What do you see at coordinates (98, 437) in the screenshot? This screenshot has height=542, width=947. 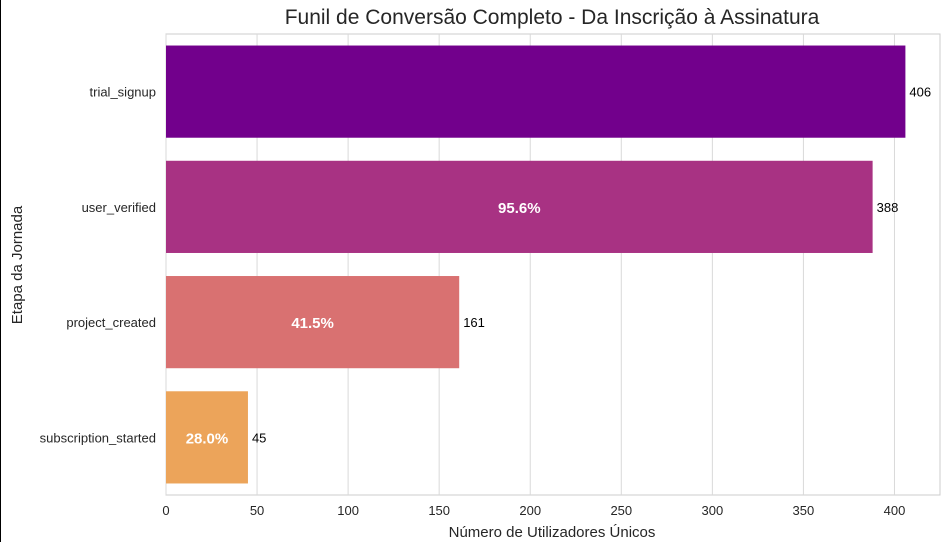 I see `y-tick-label: subscription_started` at bounding box center [98, 437].